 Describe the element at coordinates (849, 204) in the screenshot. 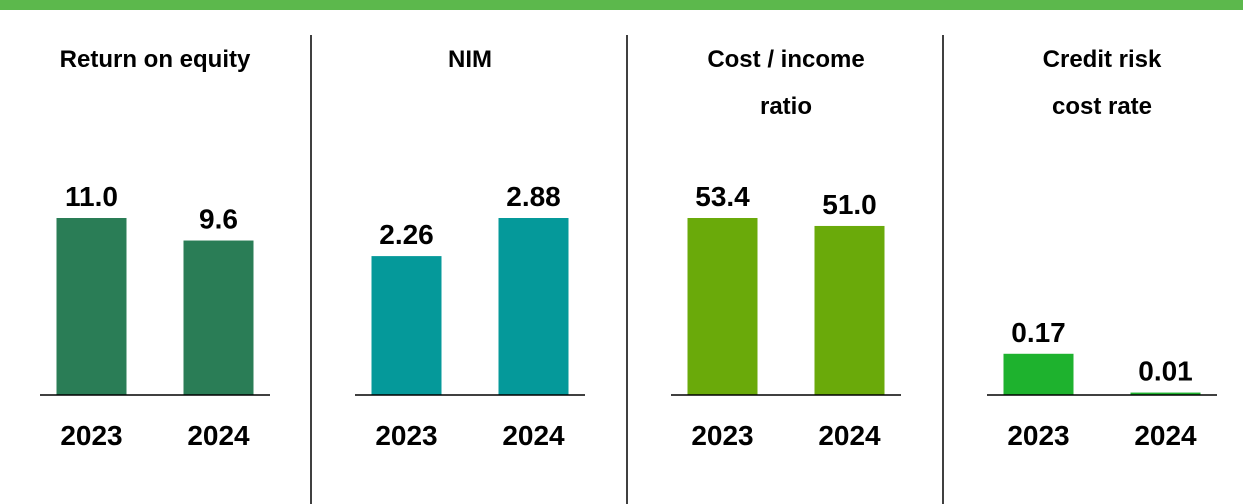

I see `value-label: 51.0` at that location.